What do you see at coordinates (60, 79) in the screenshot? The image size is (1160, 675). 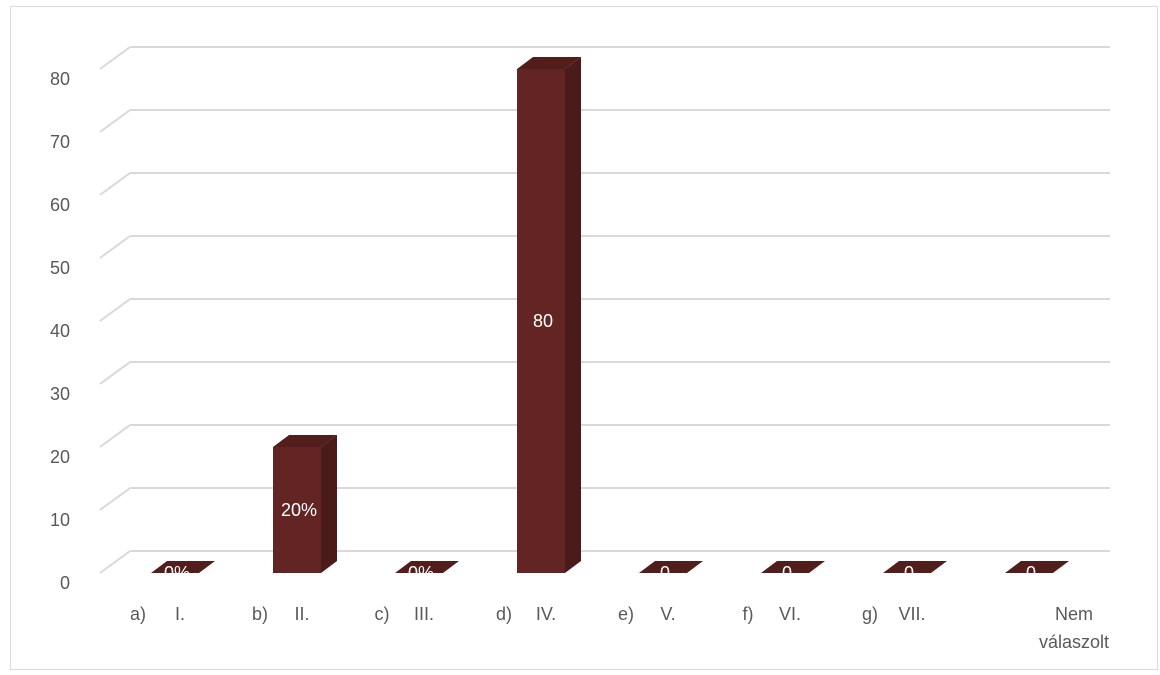 I see `y-tick-label: 80` at bounding box center [60, 79].